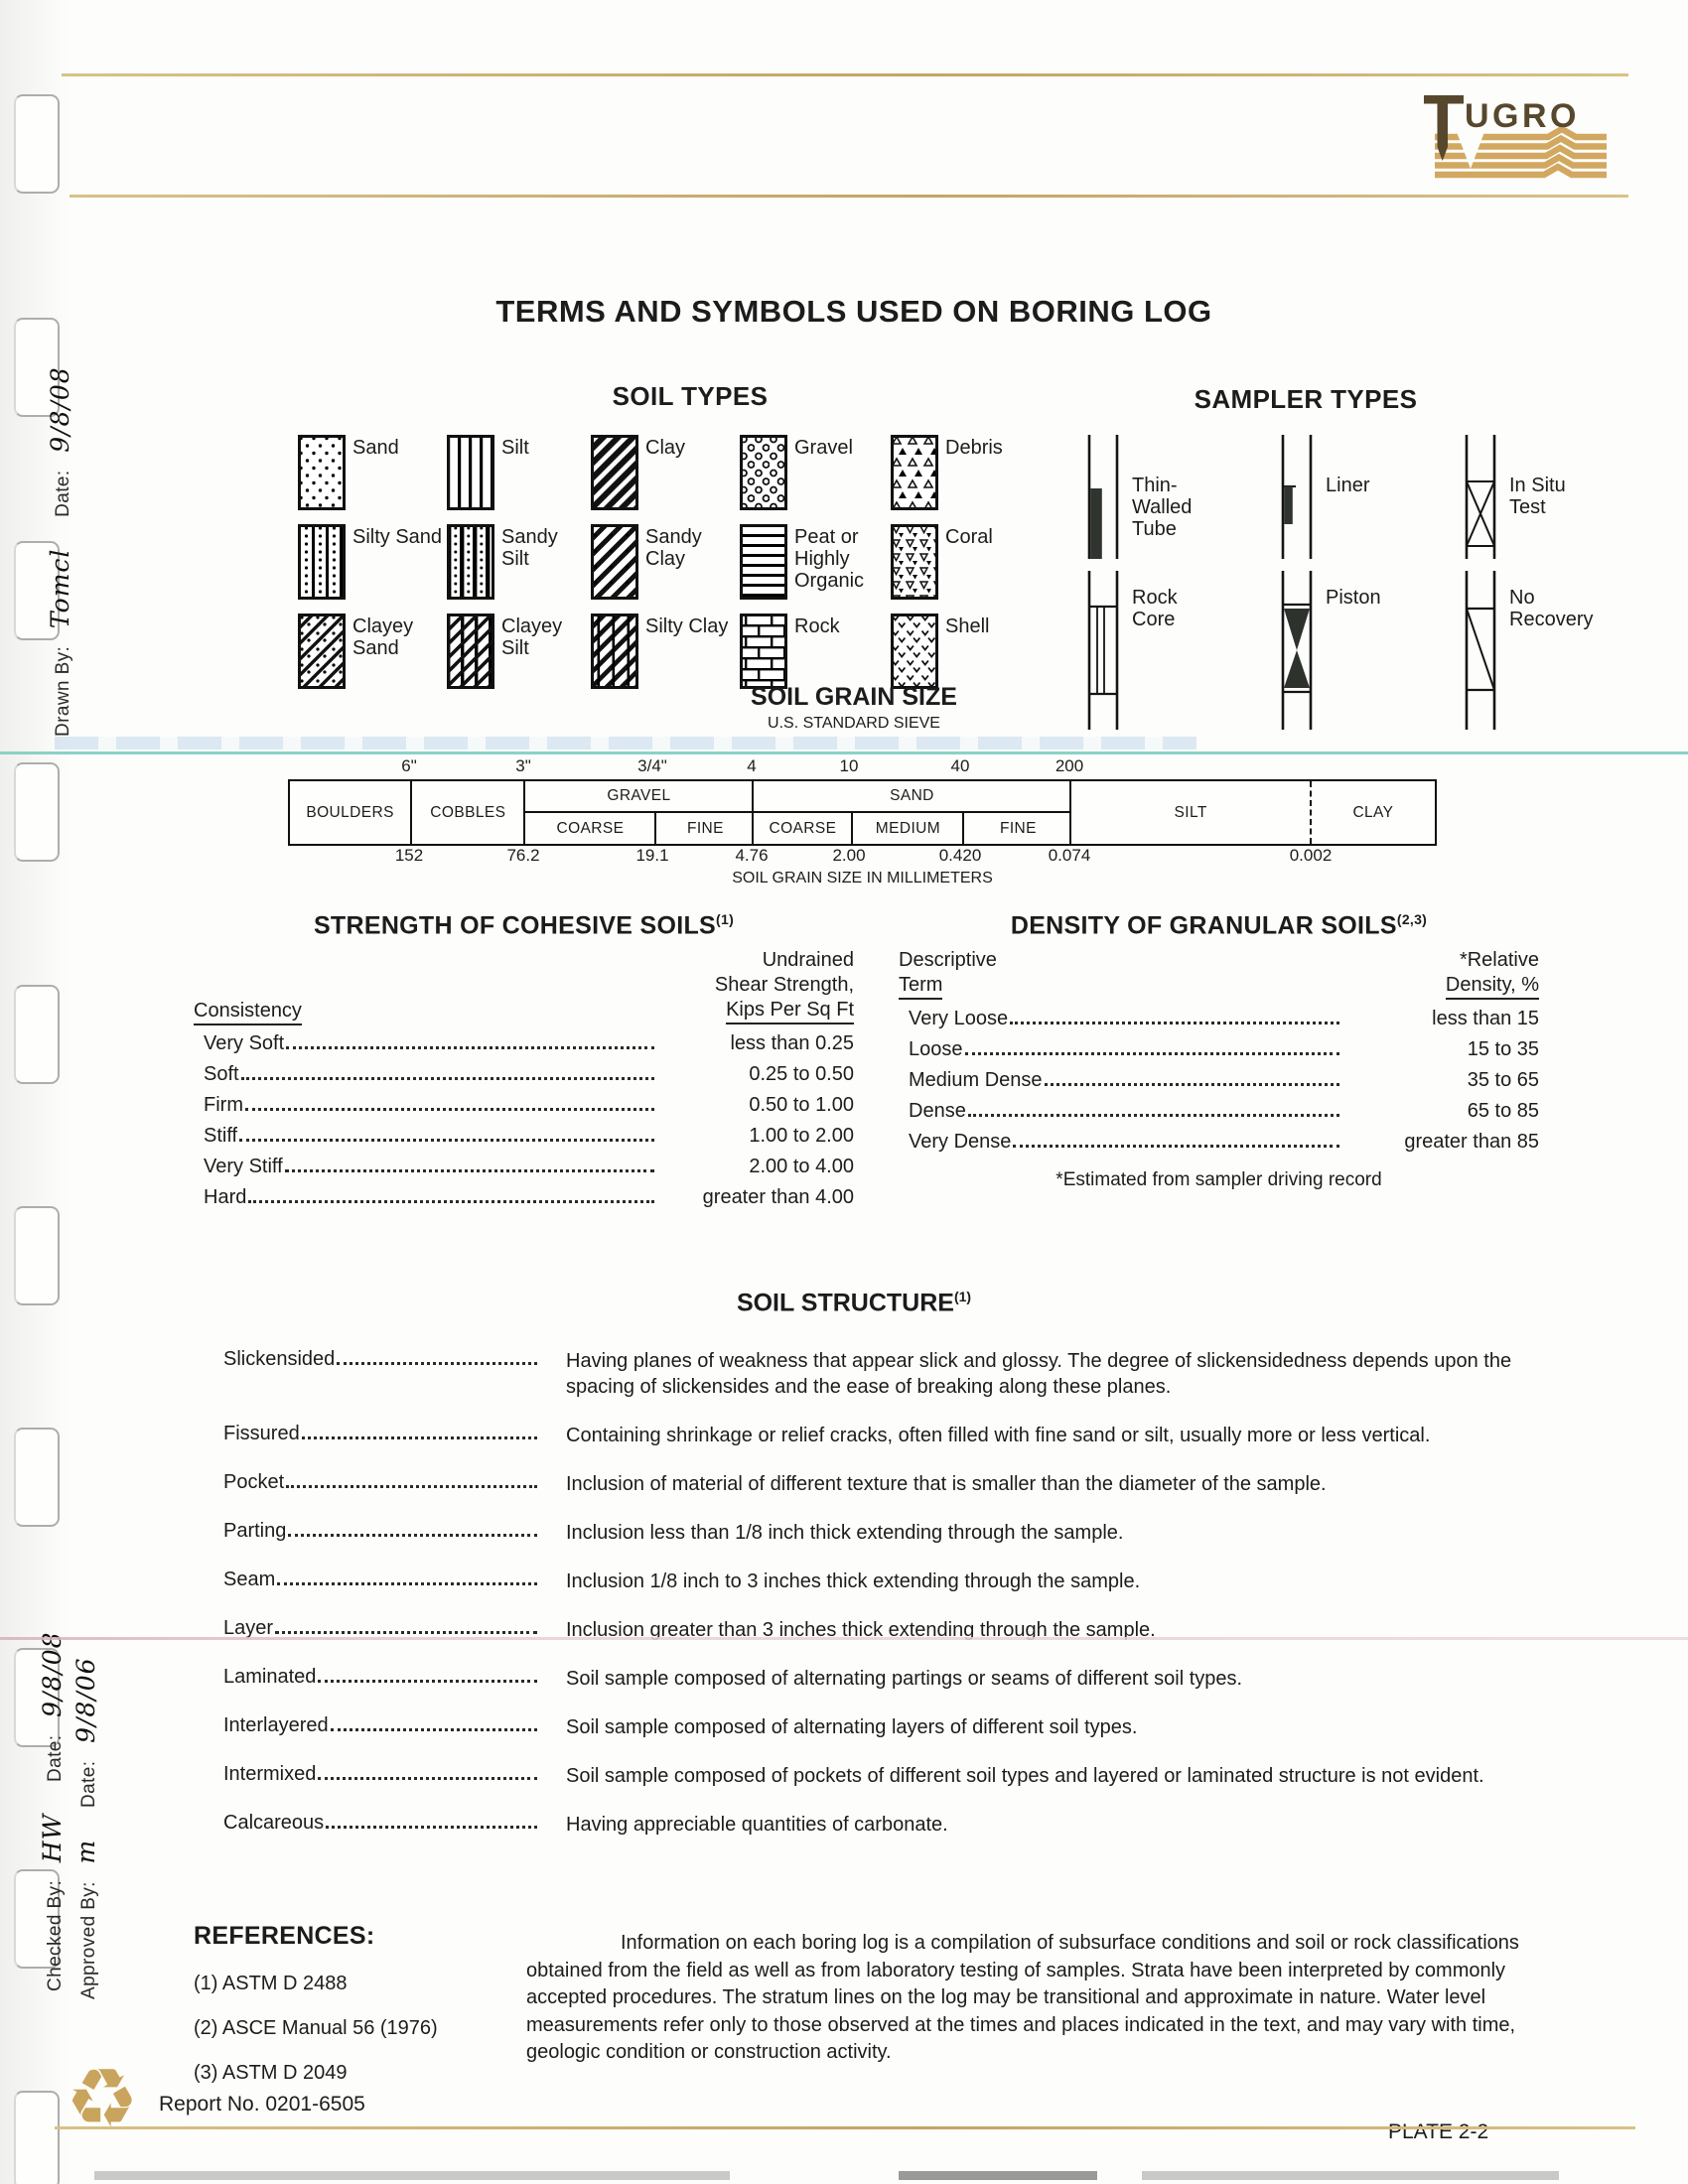  Describe the element at coordinates (316, 2028) in the screenshot. I see `reference-item: (2) ASCE Manual 56 (1976)` at that location.